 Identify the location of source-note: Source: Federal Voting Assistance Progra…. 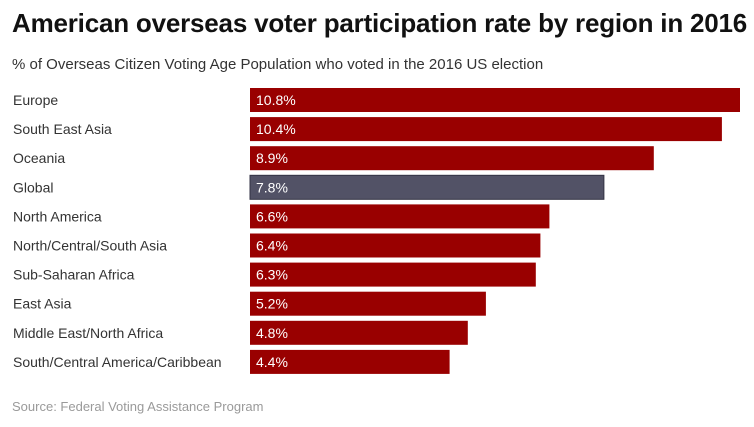
(138, 406).